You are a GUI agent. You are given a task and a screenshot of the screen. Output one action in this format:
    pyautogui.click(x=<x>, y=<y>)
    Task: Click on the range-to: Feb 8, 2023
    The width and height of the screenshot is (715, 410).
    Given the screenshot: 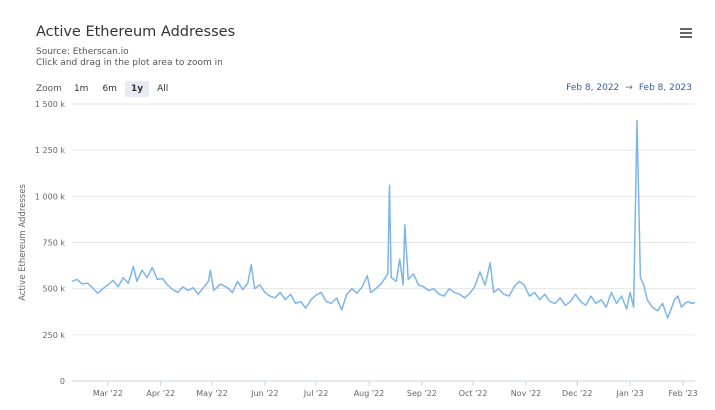 What is the action you would take?
    pyautogui.click(x=665, y=88)
    